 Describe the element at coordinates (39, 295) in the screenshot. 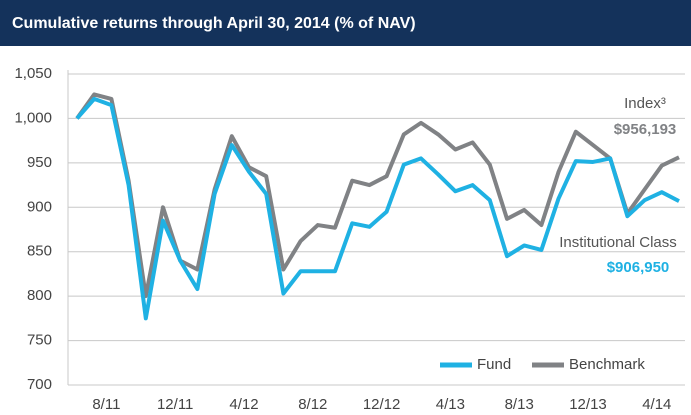

I see `y-tick-label: 800` at that location.